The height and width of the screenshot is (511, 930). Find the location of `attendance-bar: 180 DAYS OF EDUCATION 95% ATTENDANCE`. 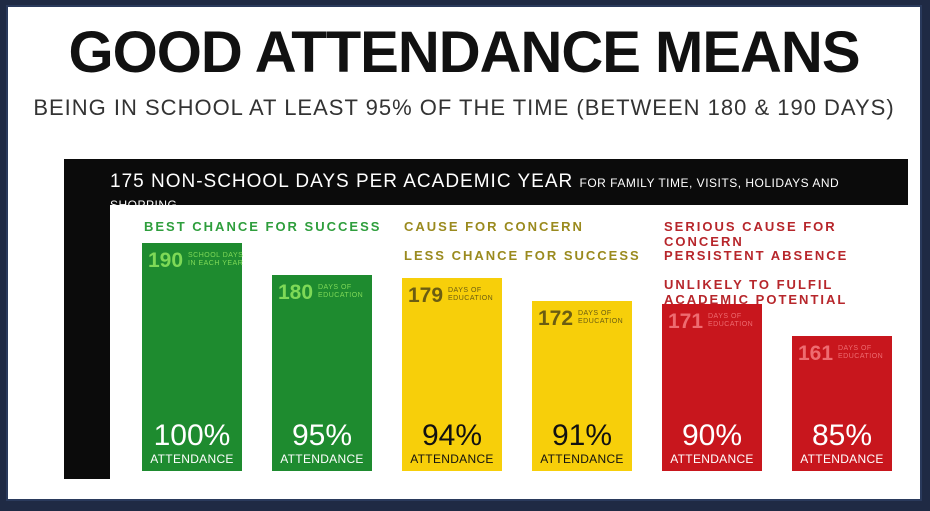

attendance-bar: 180 DAYS OF EDUCATION 95% ATTENDANCE is located at coordinates (322, 373).